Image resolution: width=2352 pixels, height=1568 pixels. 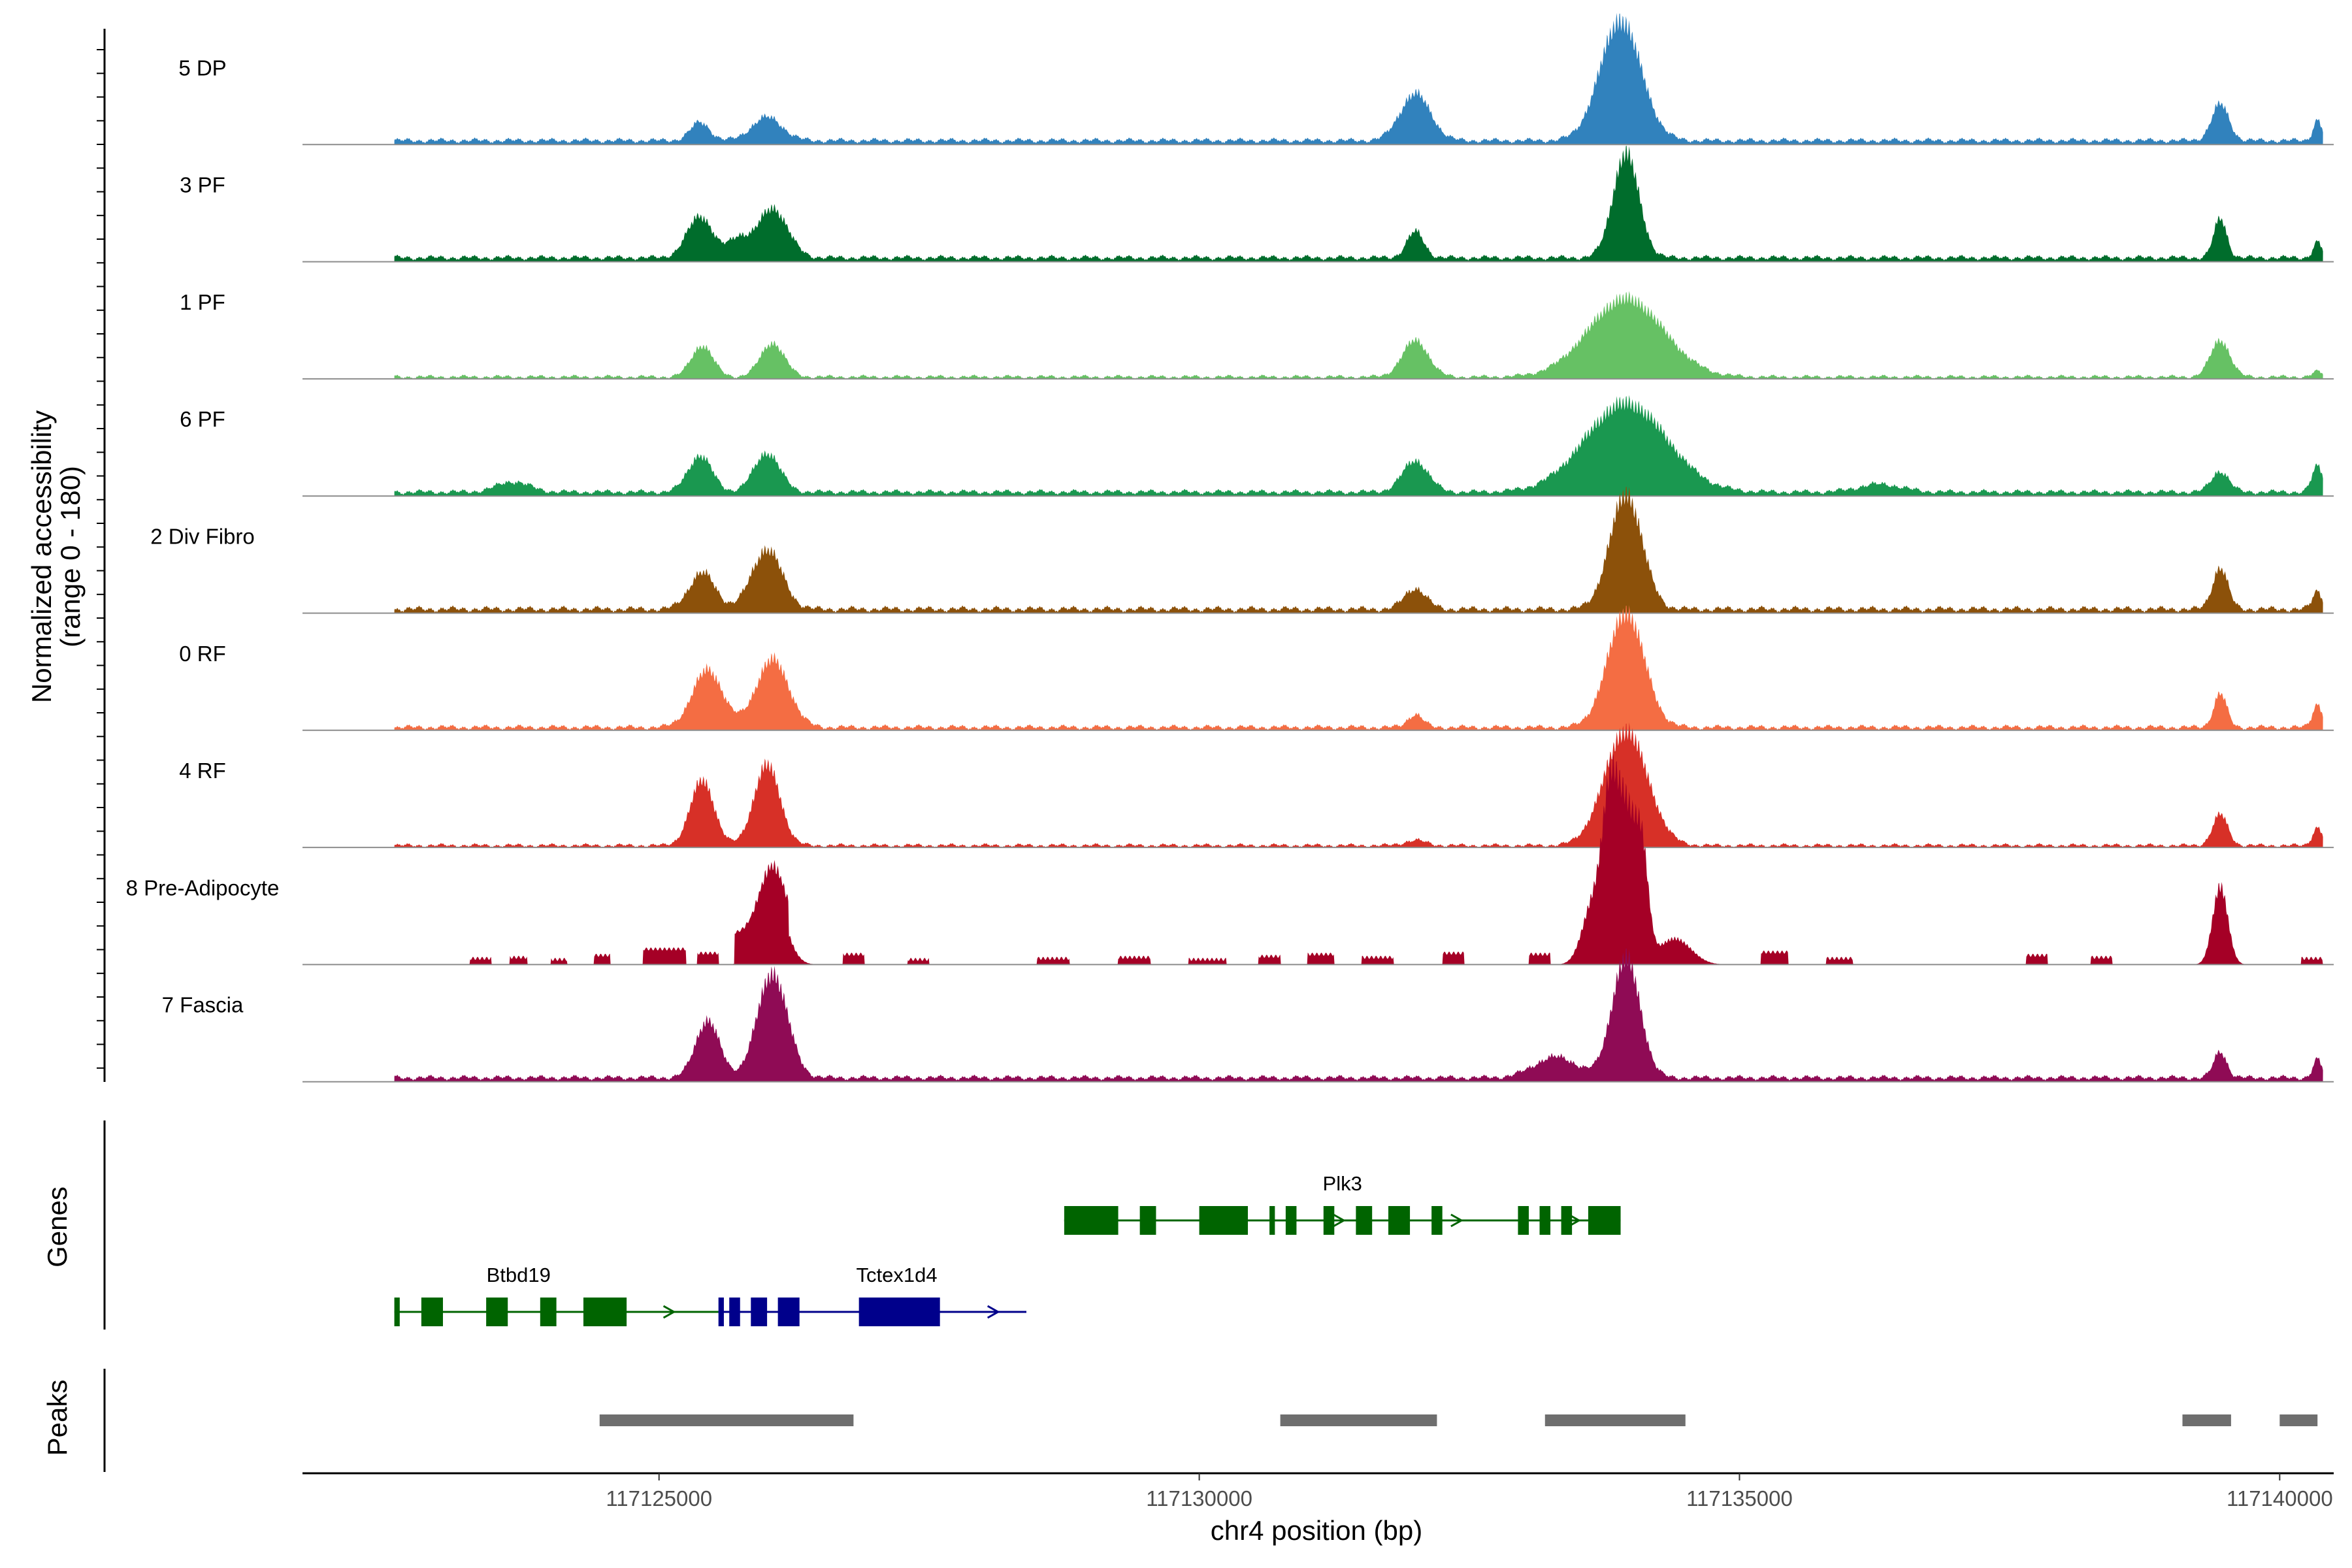 What do you see at coordinates (897, 1275) in the screenshot?
I see `gene-label: Tctex1d4` at bounding box center [897, 1275].